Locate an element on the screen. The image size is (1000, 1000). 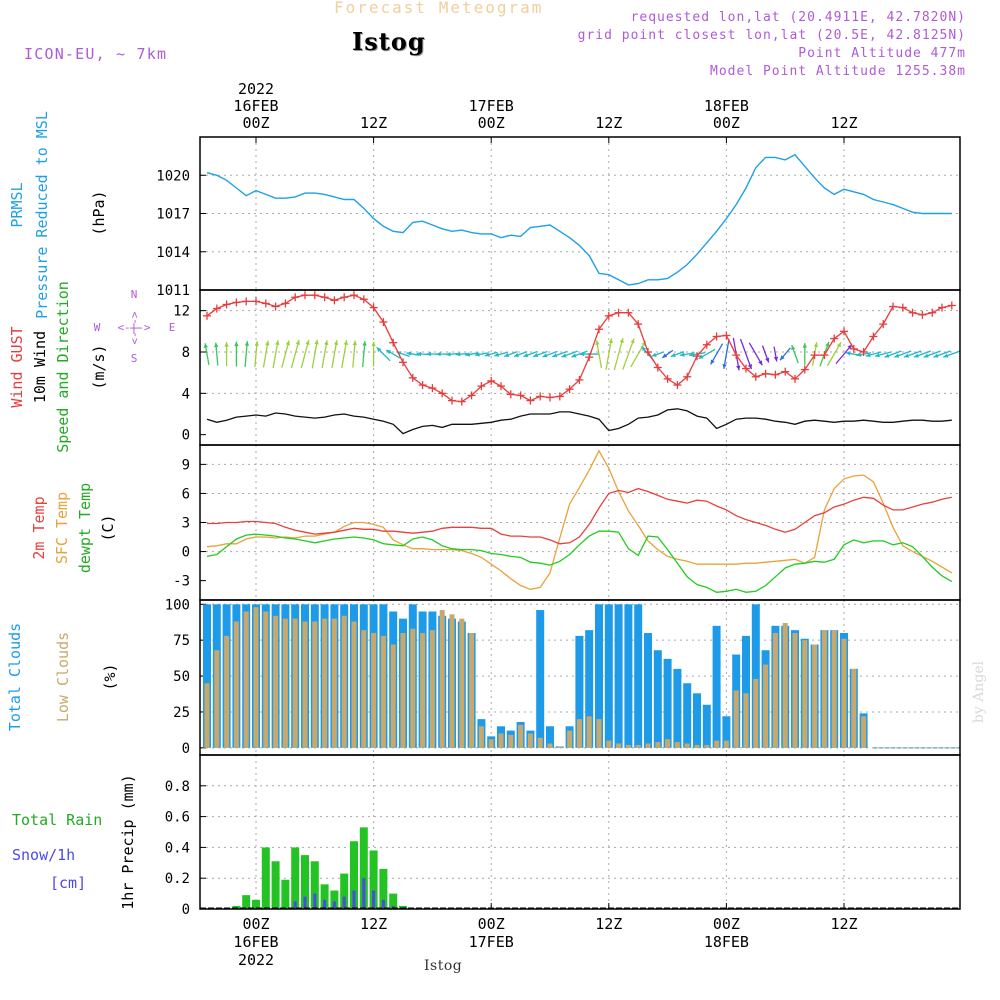
y-tick-label: 12 is located at coordinates (181, 312).